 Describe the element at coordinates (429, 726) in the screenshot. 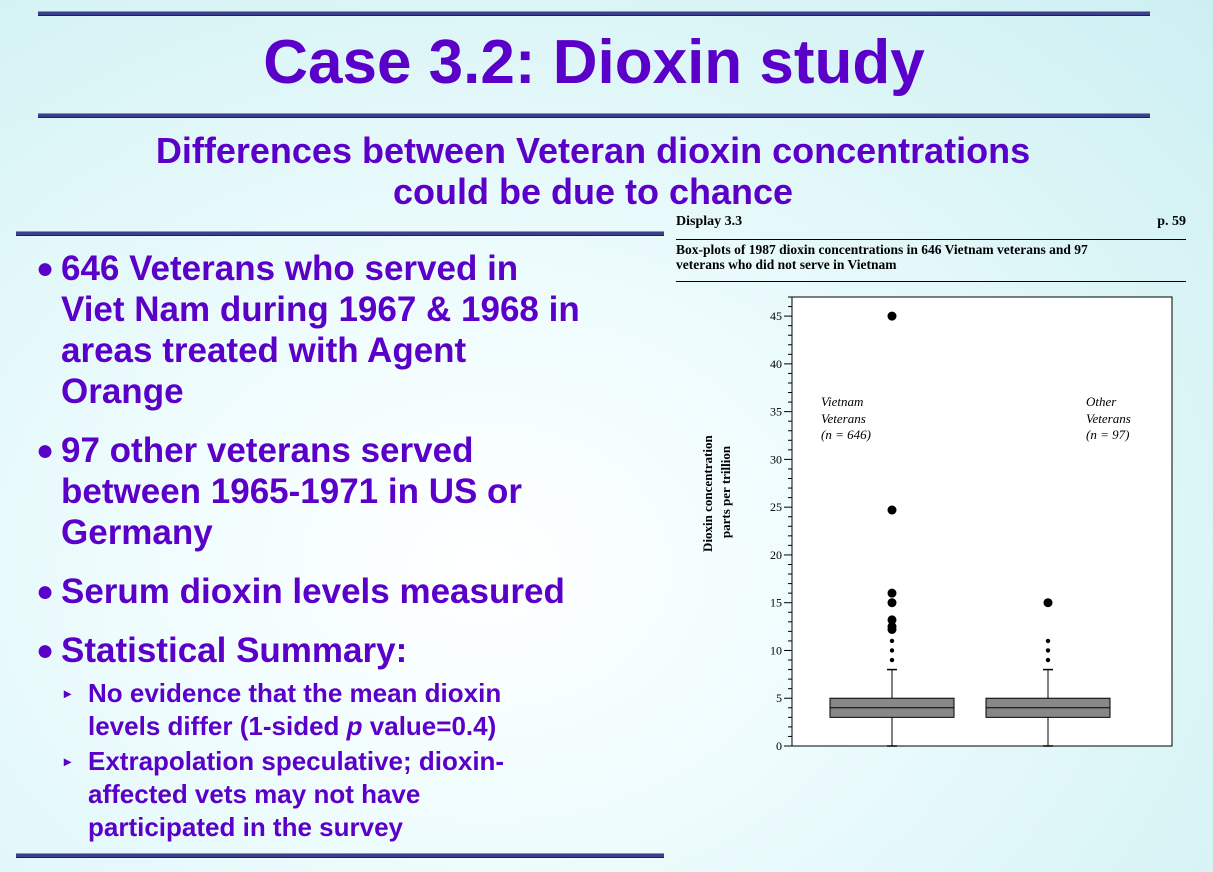

I see `sub-bullet-text: value=0.4)` at that location.